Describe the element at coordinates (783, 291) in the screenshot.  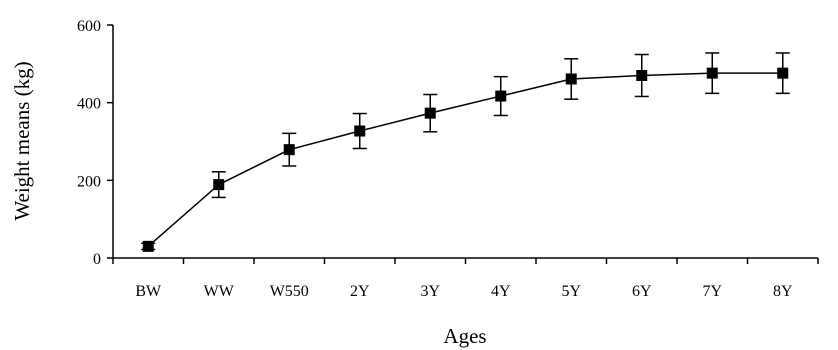
I see `x-tick-label: 8Y` at that location.